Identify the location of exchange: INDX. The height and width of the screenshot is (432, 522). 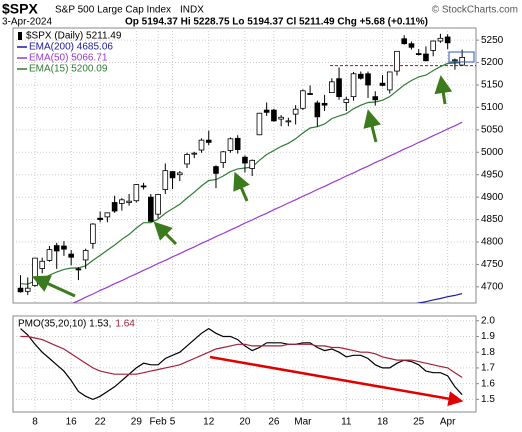
(192, 10).